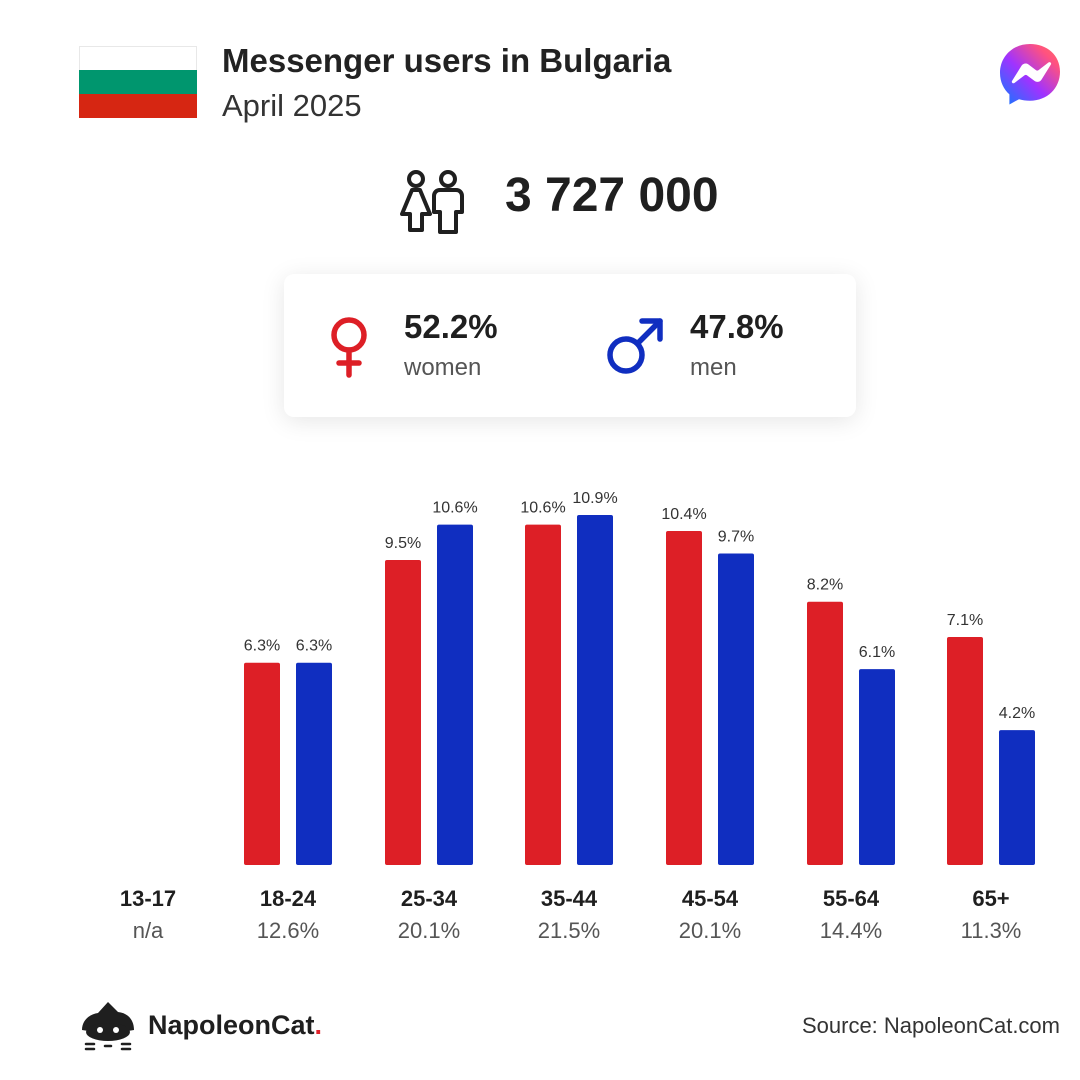  Describe the element at coordinates (569, 898) in the screenshot. I see `age-group-label: 35-44` at that location.